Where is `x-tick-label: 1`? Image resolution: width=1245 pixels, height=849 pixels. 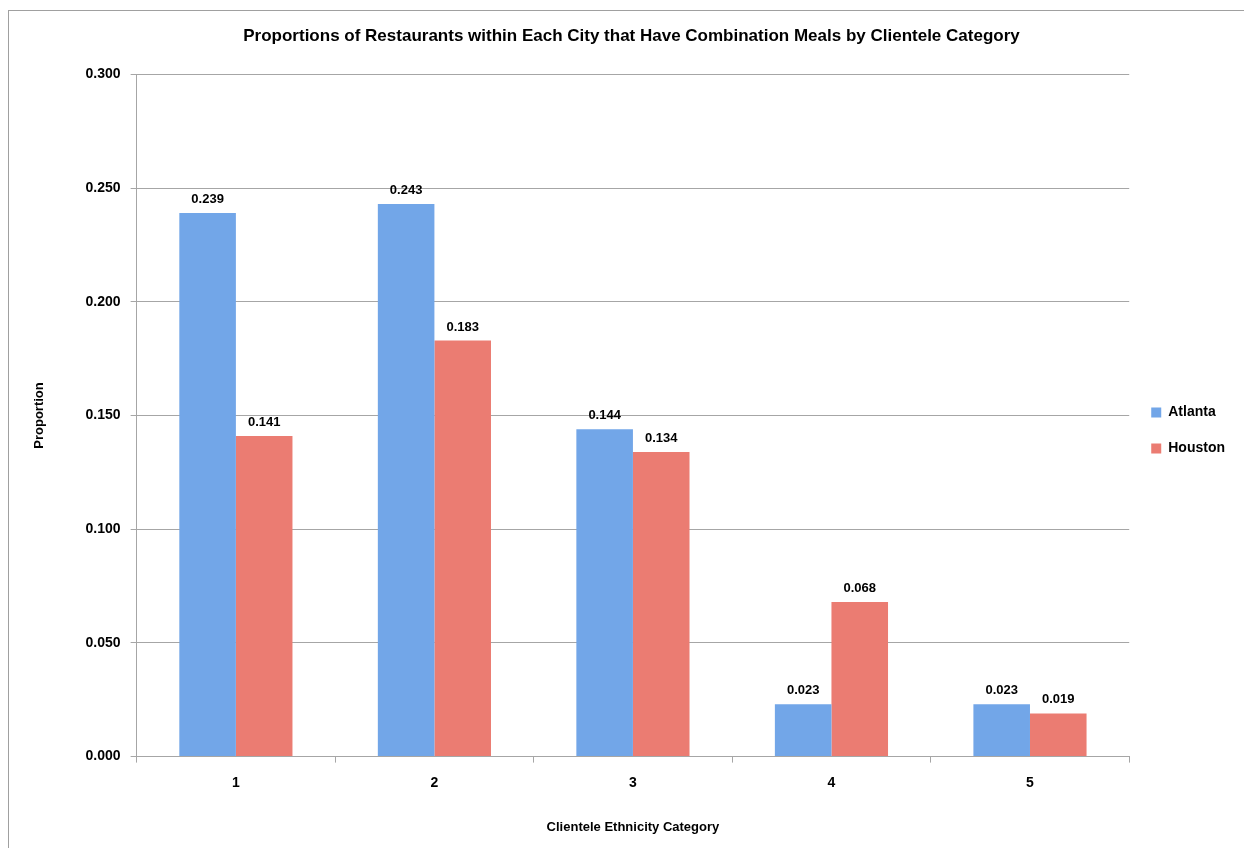 x-tick-label: 1 is located at coordinates (236, 781).